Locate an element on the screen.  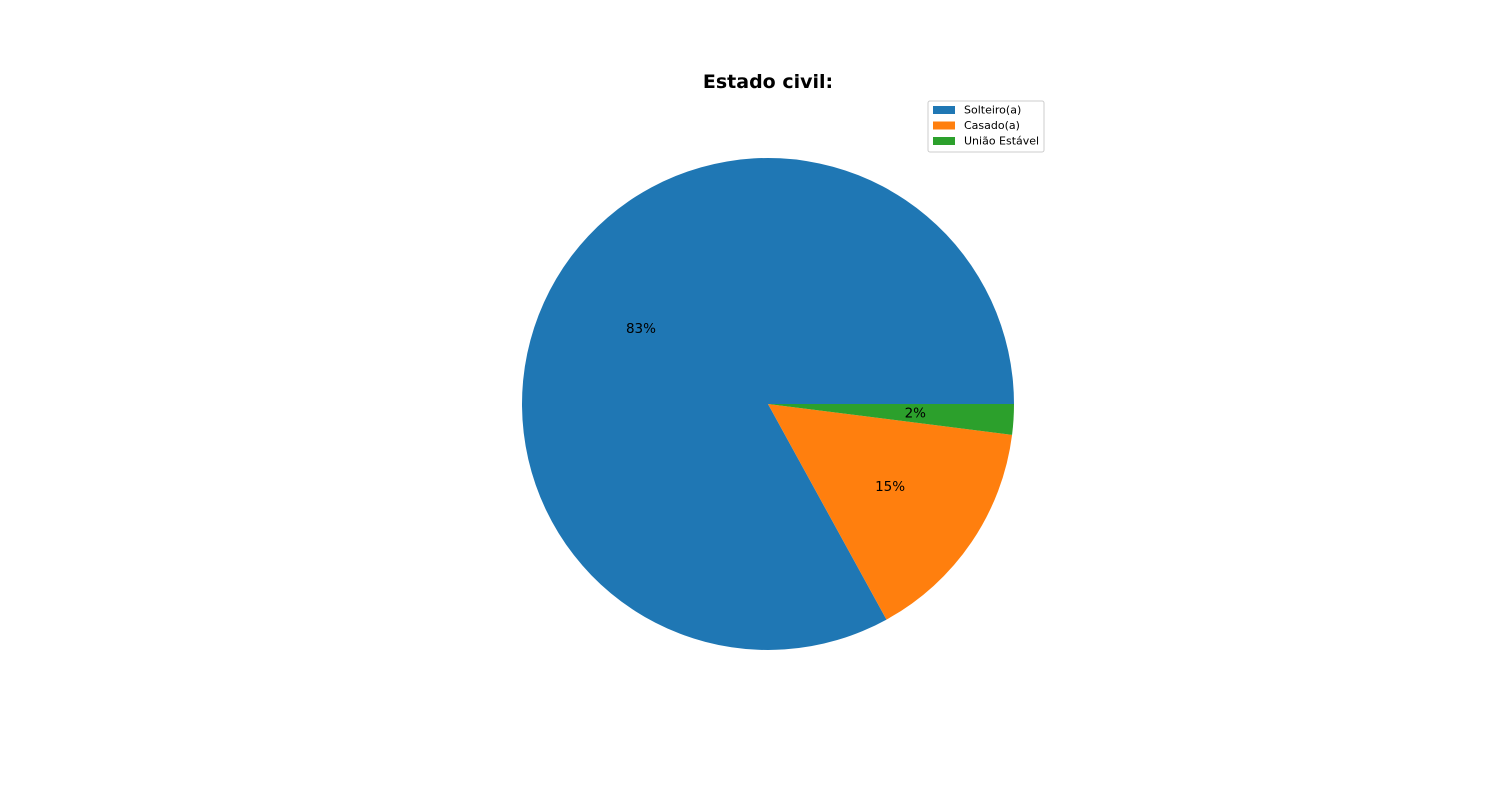
pie-slice-label-casado-a: 15% is located at coordinates (890, 487).